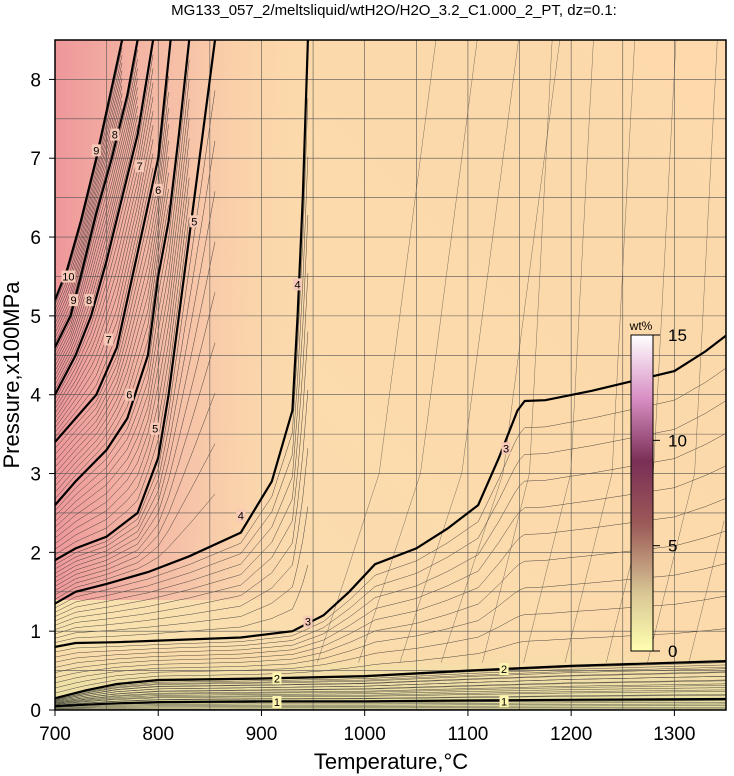  Describe the element at coordinates (12, 375) in the screenshot. I see `y-axis-title: Pressure,x100MPa` at that location.